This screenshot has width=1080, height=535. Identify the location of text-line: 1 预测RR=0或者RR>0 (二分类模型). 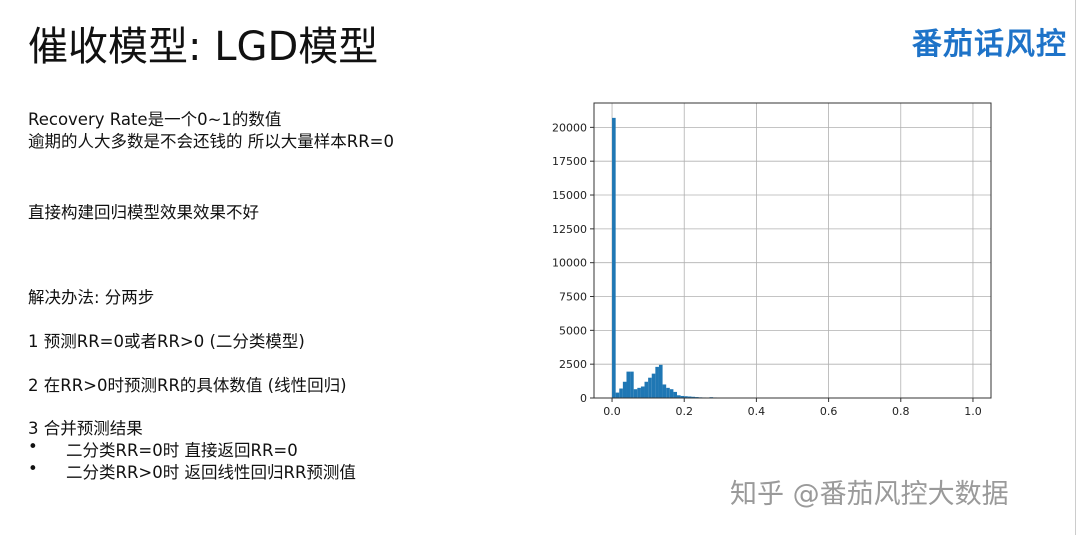
(166, 341).